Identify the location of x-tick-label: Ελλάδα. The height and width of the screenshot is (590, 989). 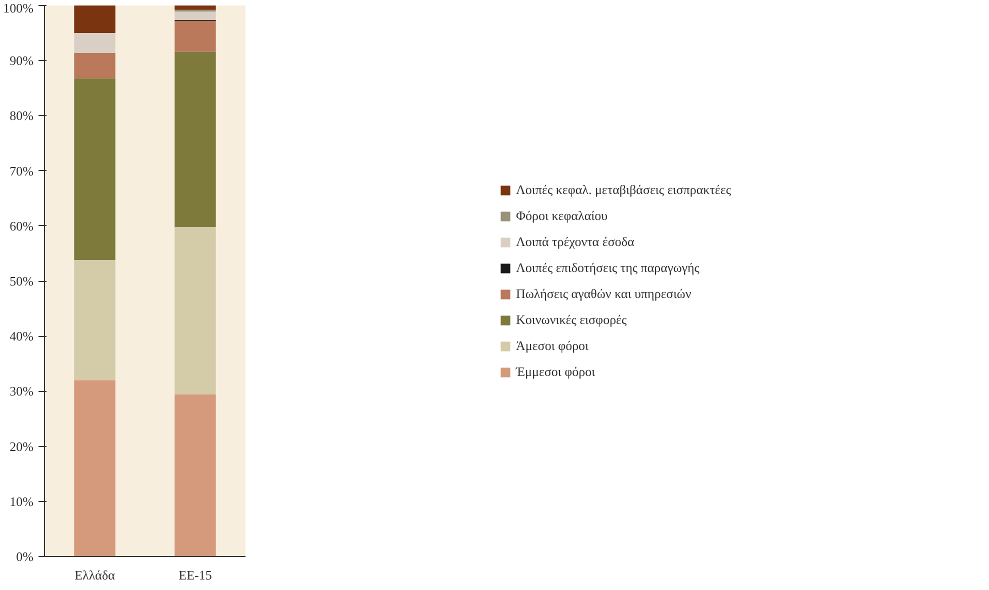
(95, 575).